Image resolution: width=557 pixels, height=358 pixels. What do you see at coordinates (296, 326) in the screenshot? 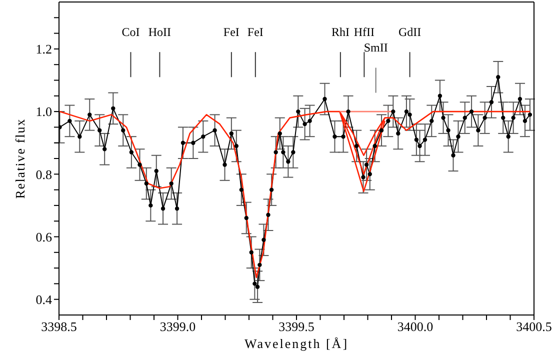
I see `x-tick-label: 3399.5` at bounding box center [296, 326].